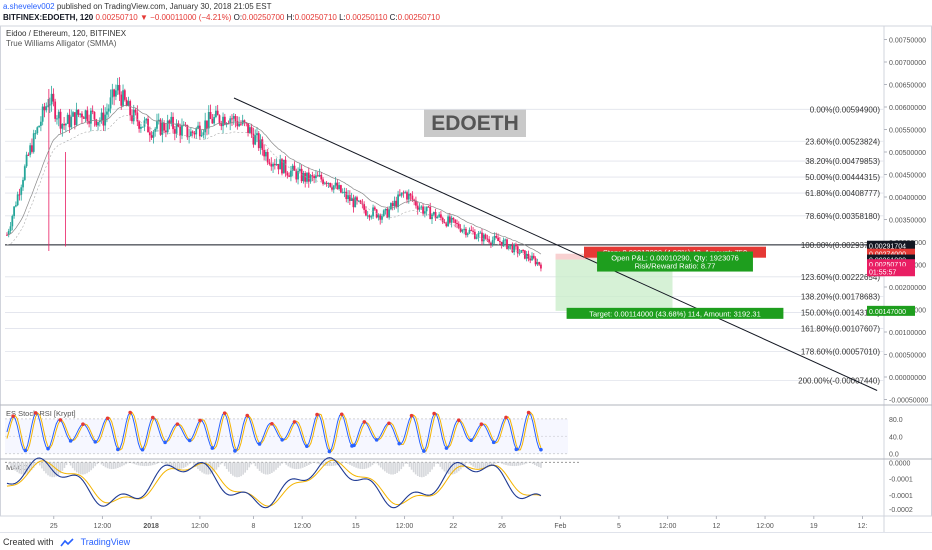 The height and width of the screenshot is (550, 932). I want to click on tradingview-brand-link: TradingView, so click(105, 542).